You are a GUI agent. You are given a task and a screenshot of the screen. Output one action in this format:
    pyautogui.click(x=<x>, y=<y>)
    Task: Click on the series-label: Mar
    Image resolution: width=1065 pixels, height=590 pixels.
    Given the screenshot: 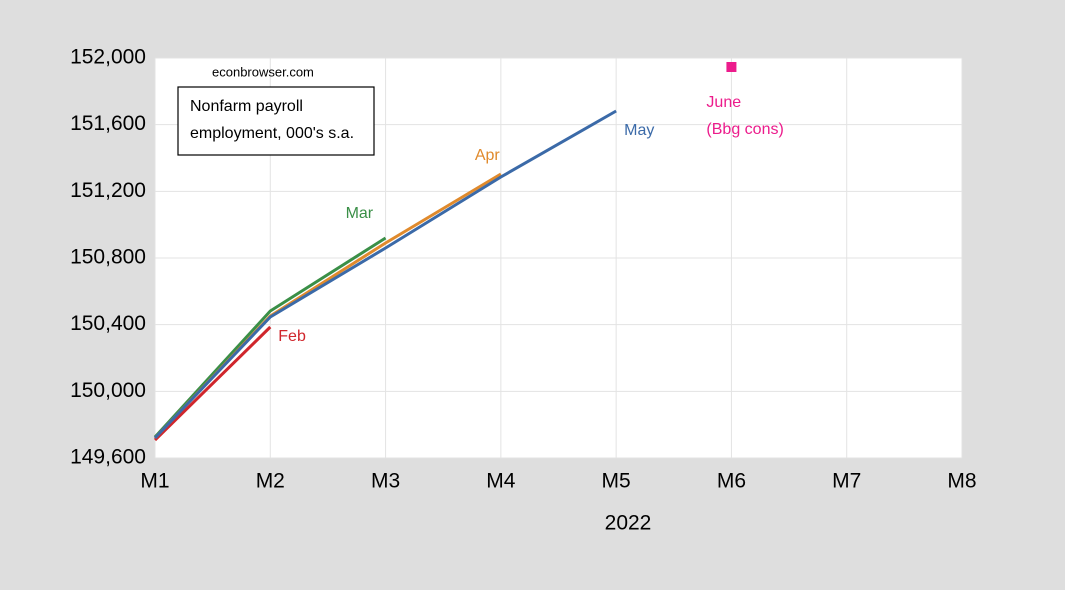 What is the action you would take?
    pyautogui.click(x=360, y=213)
    